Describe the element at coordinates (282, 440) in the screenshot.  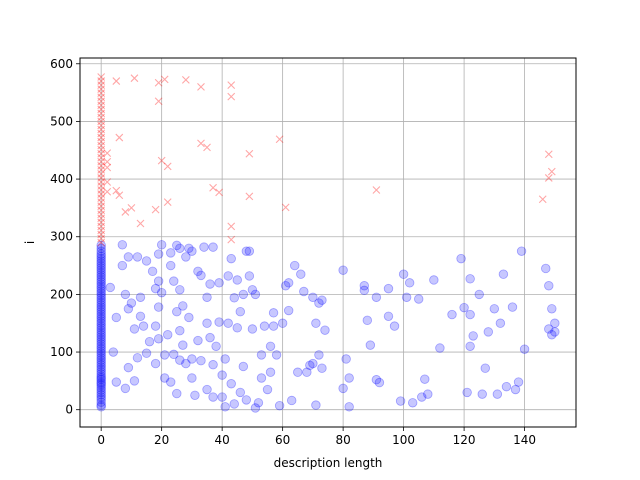
I see `x-tick-label: 60` at that location.